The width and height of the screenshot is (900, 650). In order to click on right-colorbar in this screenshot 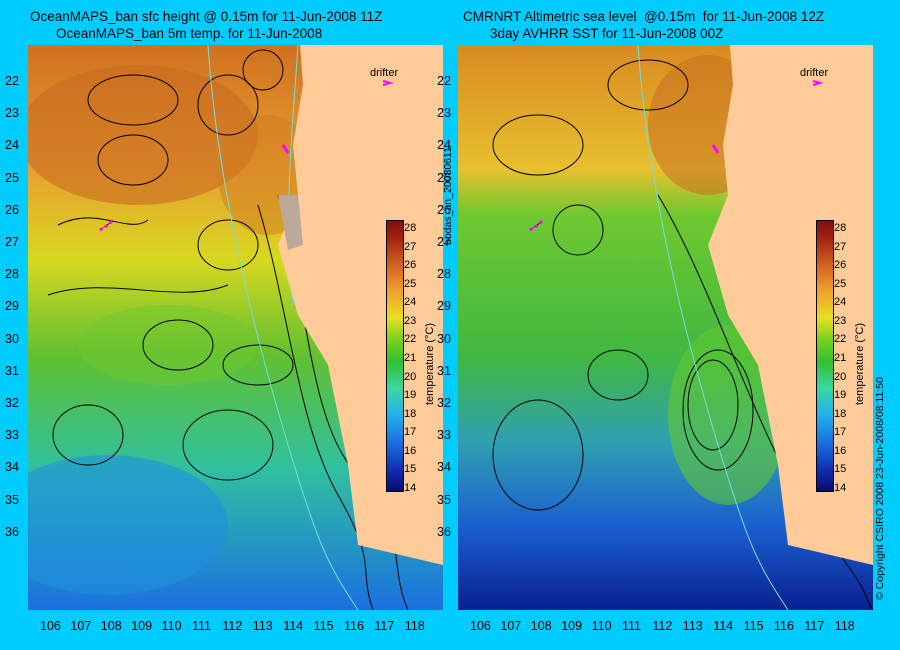, I will do `click(825, 356)`.